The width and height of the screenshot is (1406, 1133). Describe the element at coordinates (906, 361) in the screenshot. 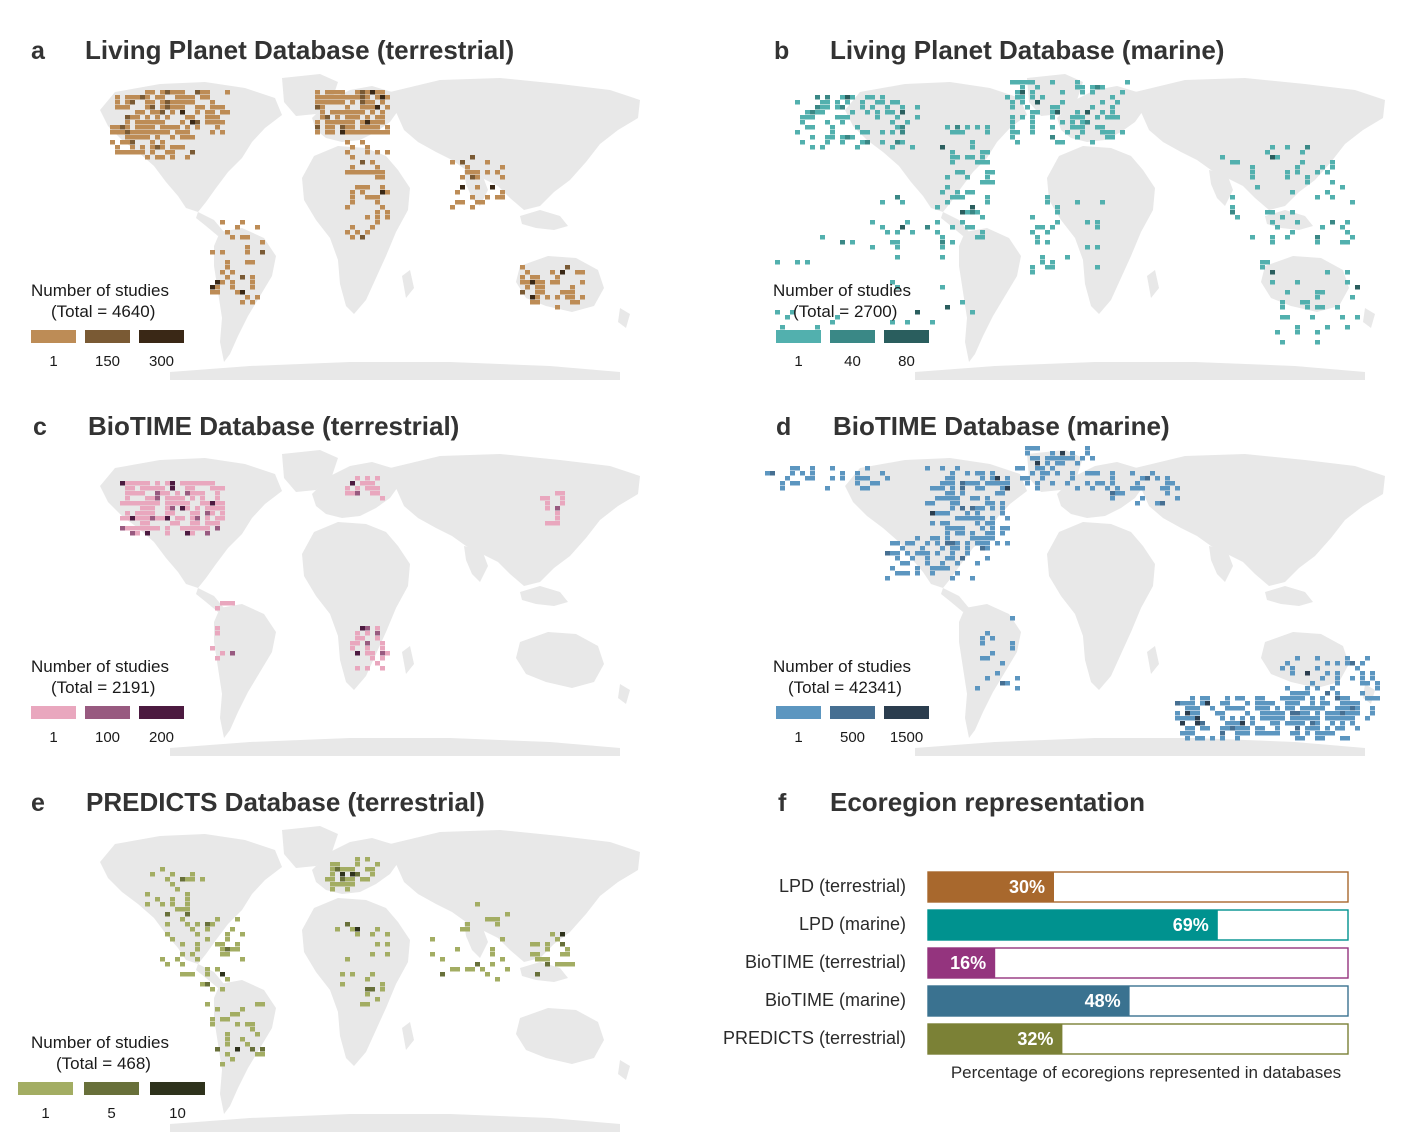

I see `legend-label: 80` at that location.